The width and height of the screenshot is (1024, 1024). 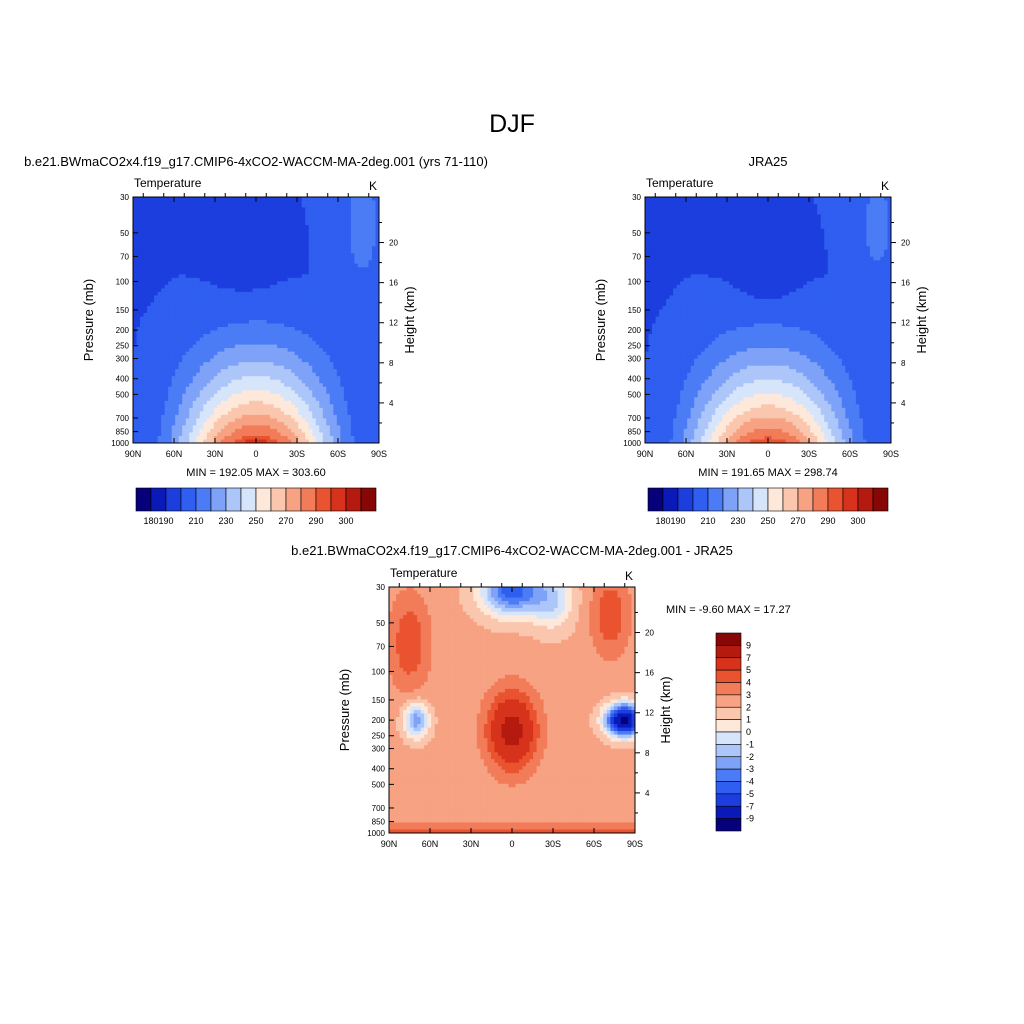 What do you see at coordinates (409, 319) in the screenshot?
I see `y2-axis-label: Height (km)` at bounding box center [409, 319].